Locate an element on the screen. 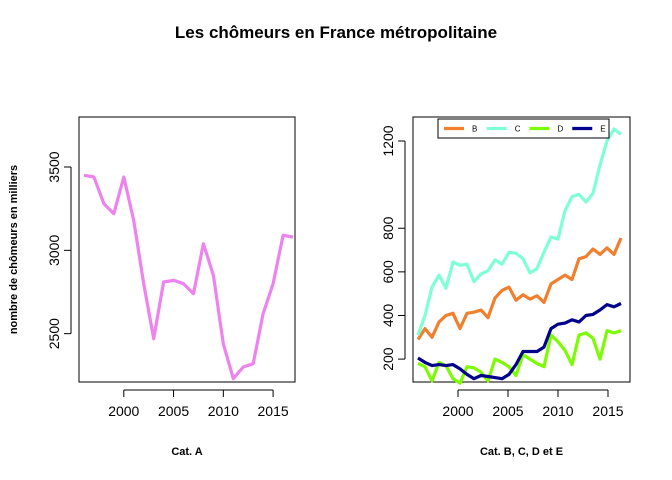 This screenshot has width=672, height=480. legend-label-B: B is located at coordinates (474, 129).